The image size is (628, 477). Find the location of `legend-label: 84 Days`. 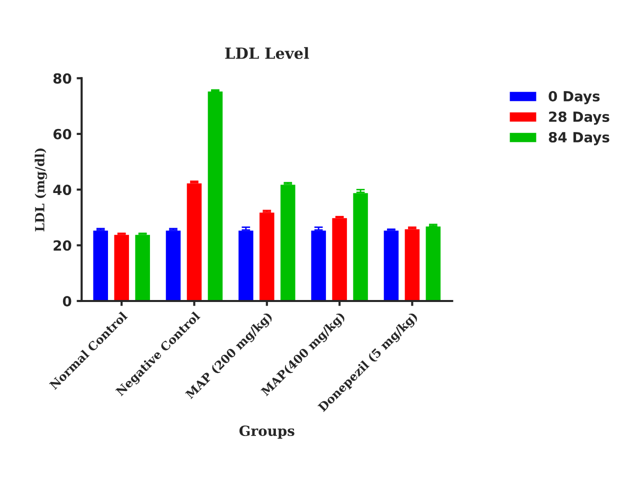

legend-label: 84 Days is located at coordinates (579, 139).